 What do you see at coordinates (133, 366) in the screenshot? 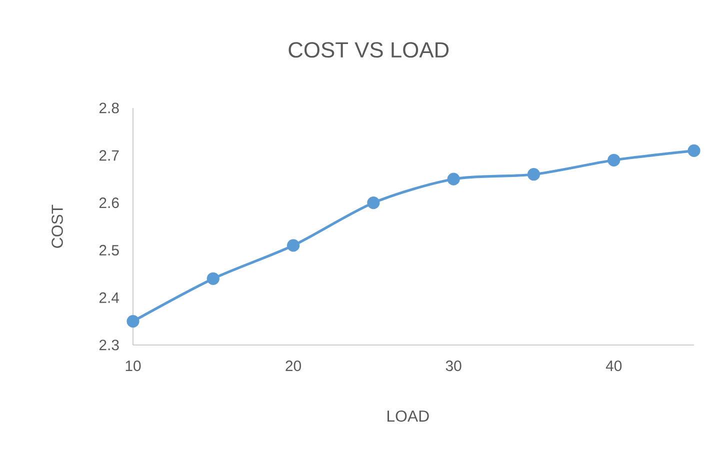
I see `x-tick-label: 10` at bounding box center [133, 366].